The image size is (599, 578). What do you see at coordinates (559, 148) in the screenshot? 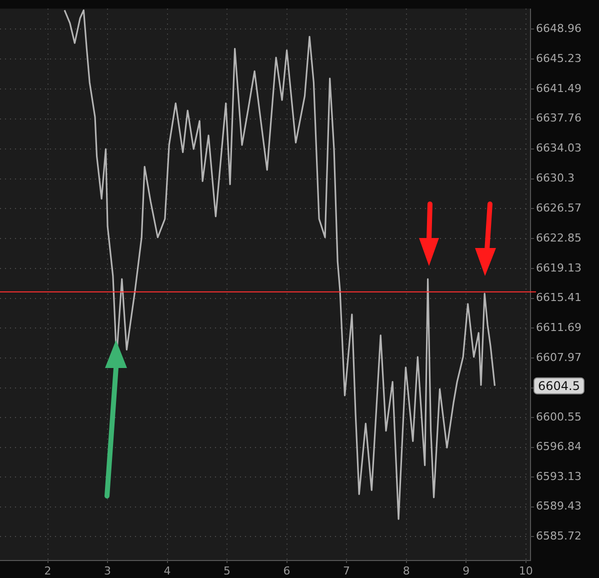
I see `y-tick-label: 6634.03` at bounding box center [559, 148].